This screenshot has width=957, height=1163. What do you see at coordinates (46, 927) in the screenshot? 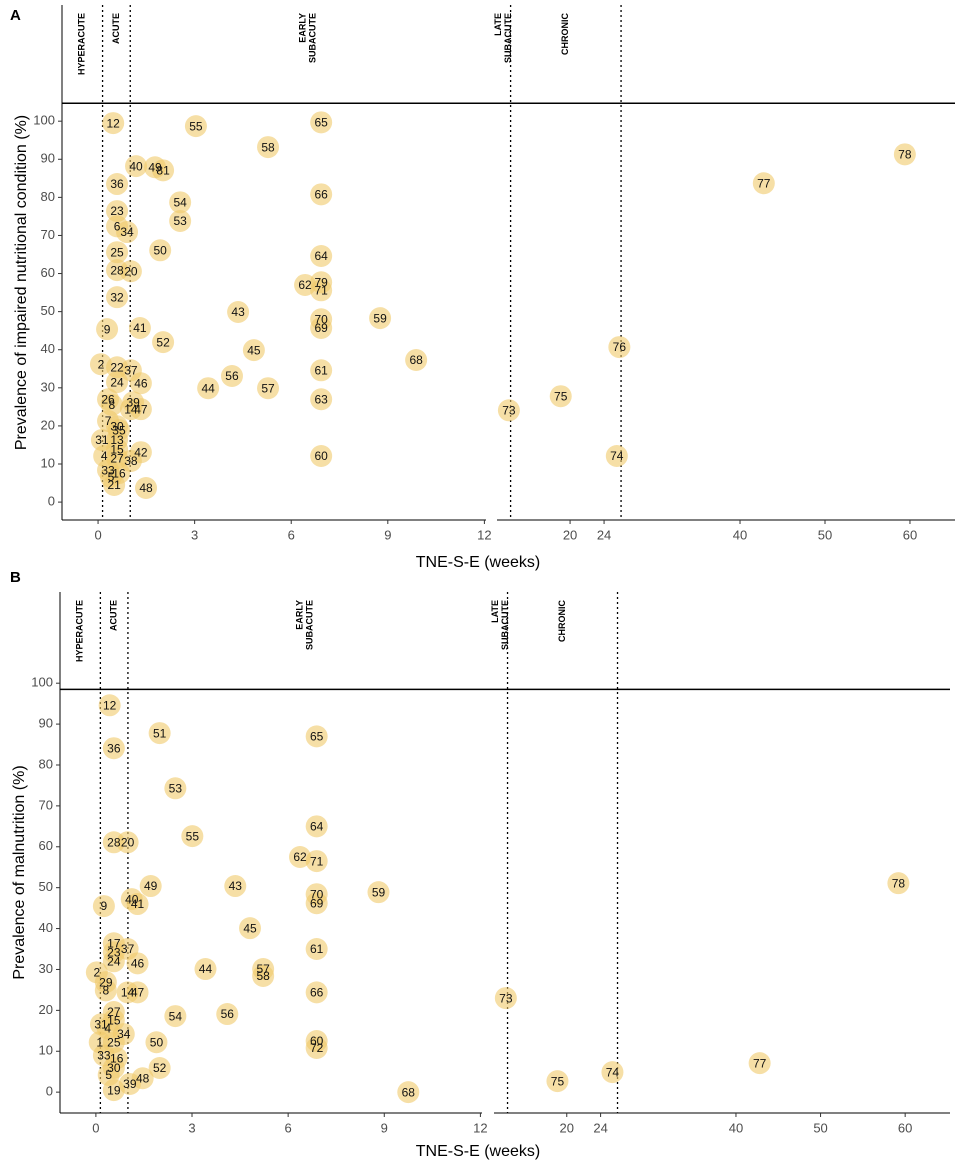
I see `y-tick-label: 40` at bounding box center [46, 927].